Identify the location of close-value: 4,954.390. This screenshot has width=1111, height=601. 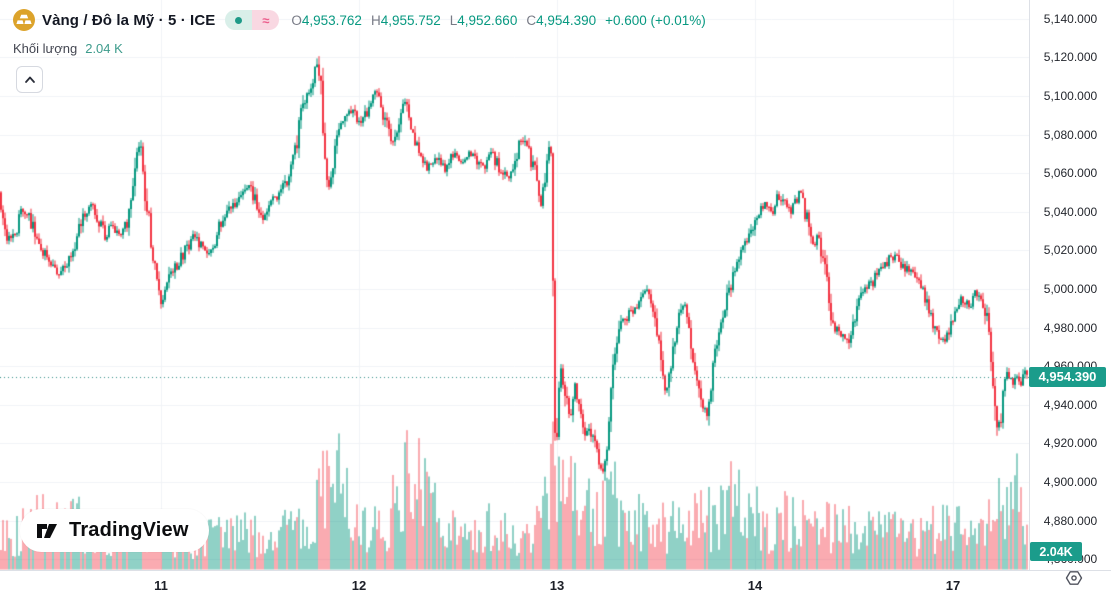
(566, 20).